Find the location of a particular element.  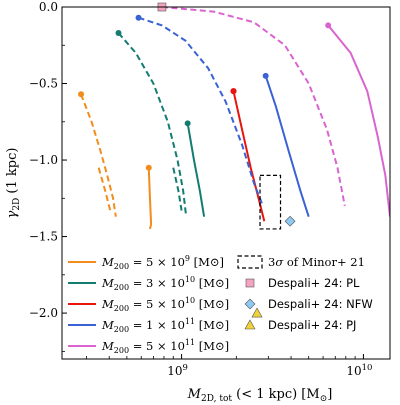

legend-diamond-marker is located at coordinates (250, 304).